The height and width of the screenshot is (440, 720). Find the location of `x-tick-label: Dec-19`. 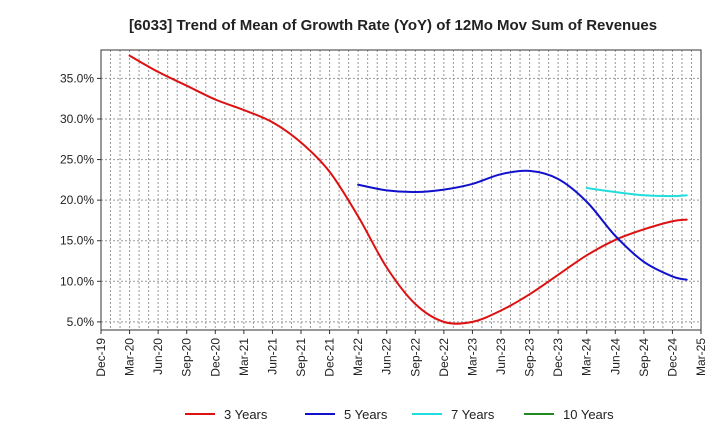

x-tick-label: Dec-19 is located at coordinates (101, 357).